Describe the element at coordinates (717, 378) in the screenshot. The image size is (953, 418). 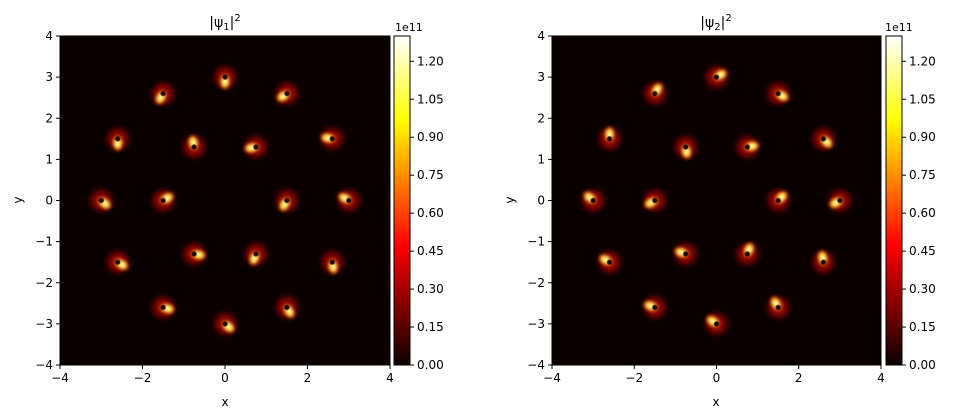
I see `x-tick-label: 0` at that location.